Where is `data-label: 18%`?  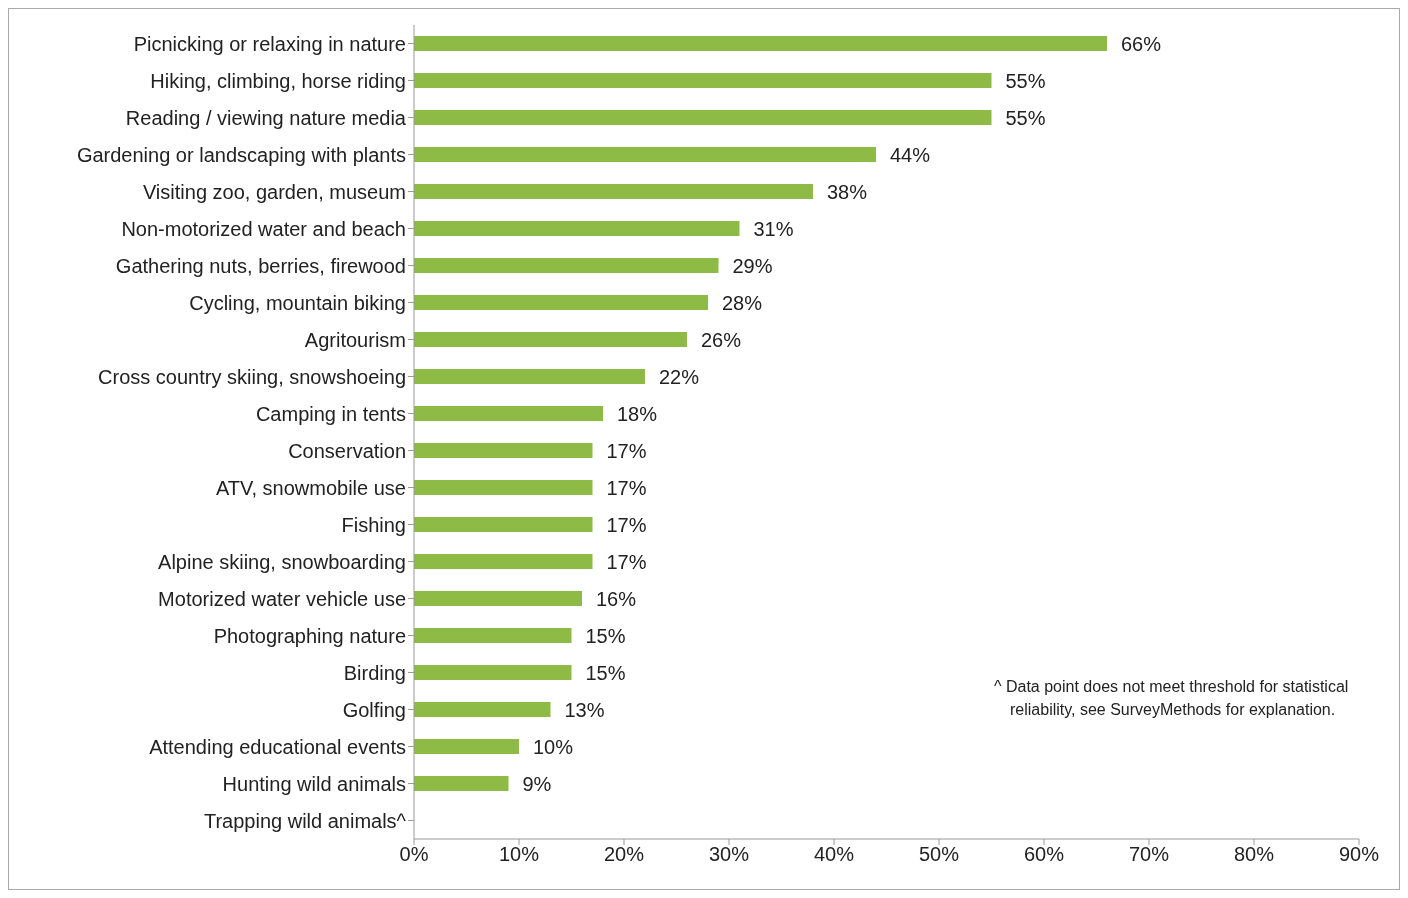
data-label: 18% is located at coordinates (637, 413).